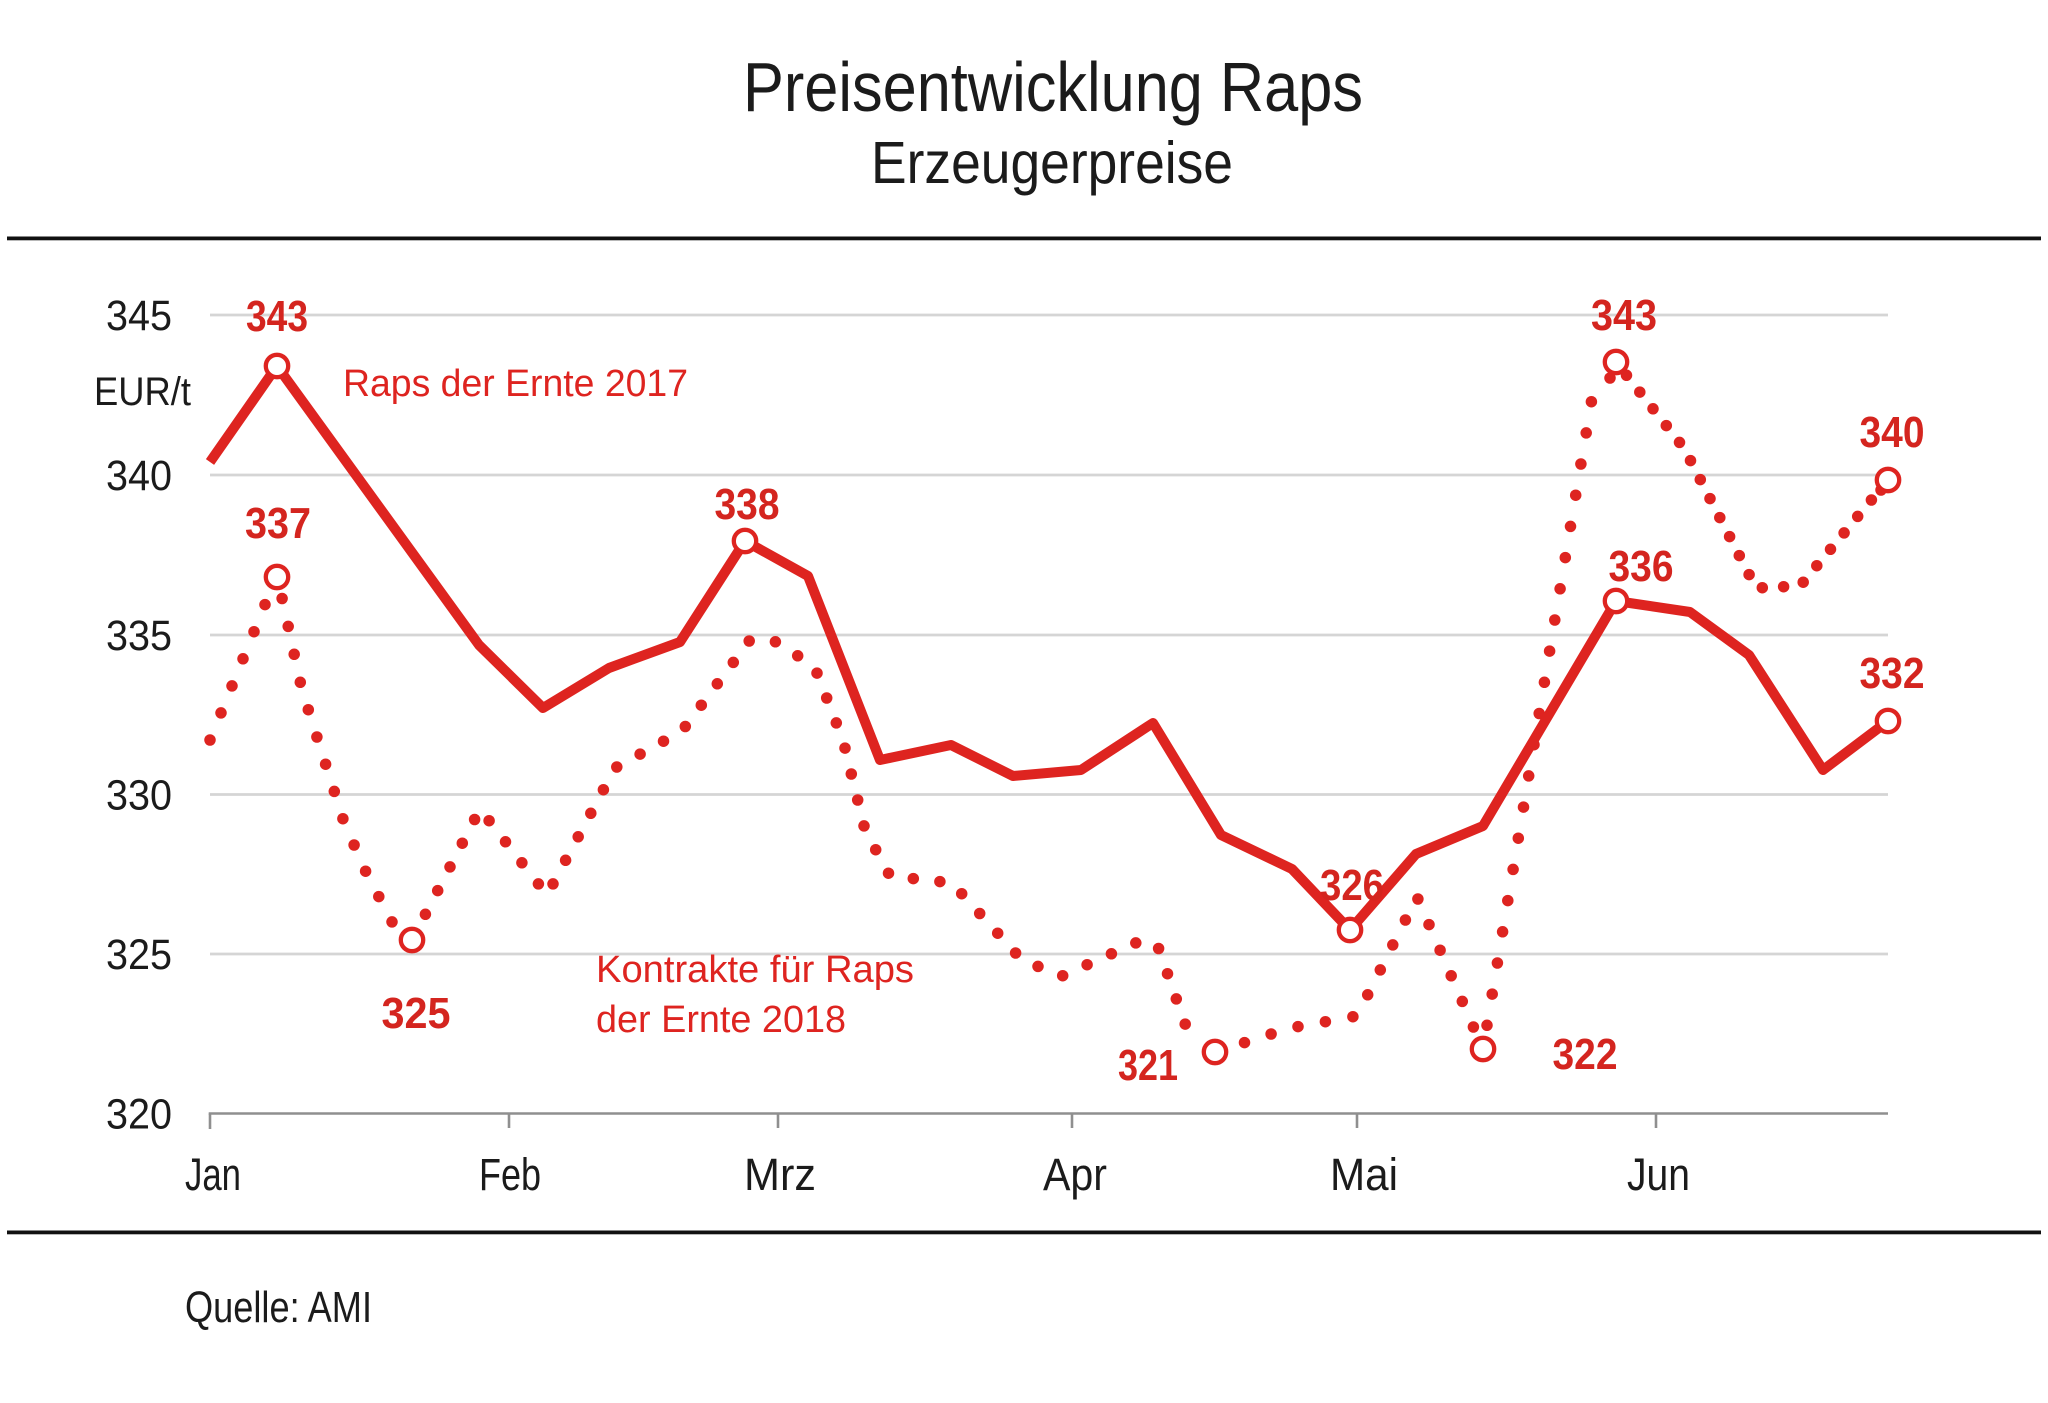 This screenshot has width=2048, height=1403. Describe the element at coordinates (1364, 1174) in the screenshot. I see `svg-text: Mai` at that location.